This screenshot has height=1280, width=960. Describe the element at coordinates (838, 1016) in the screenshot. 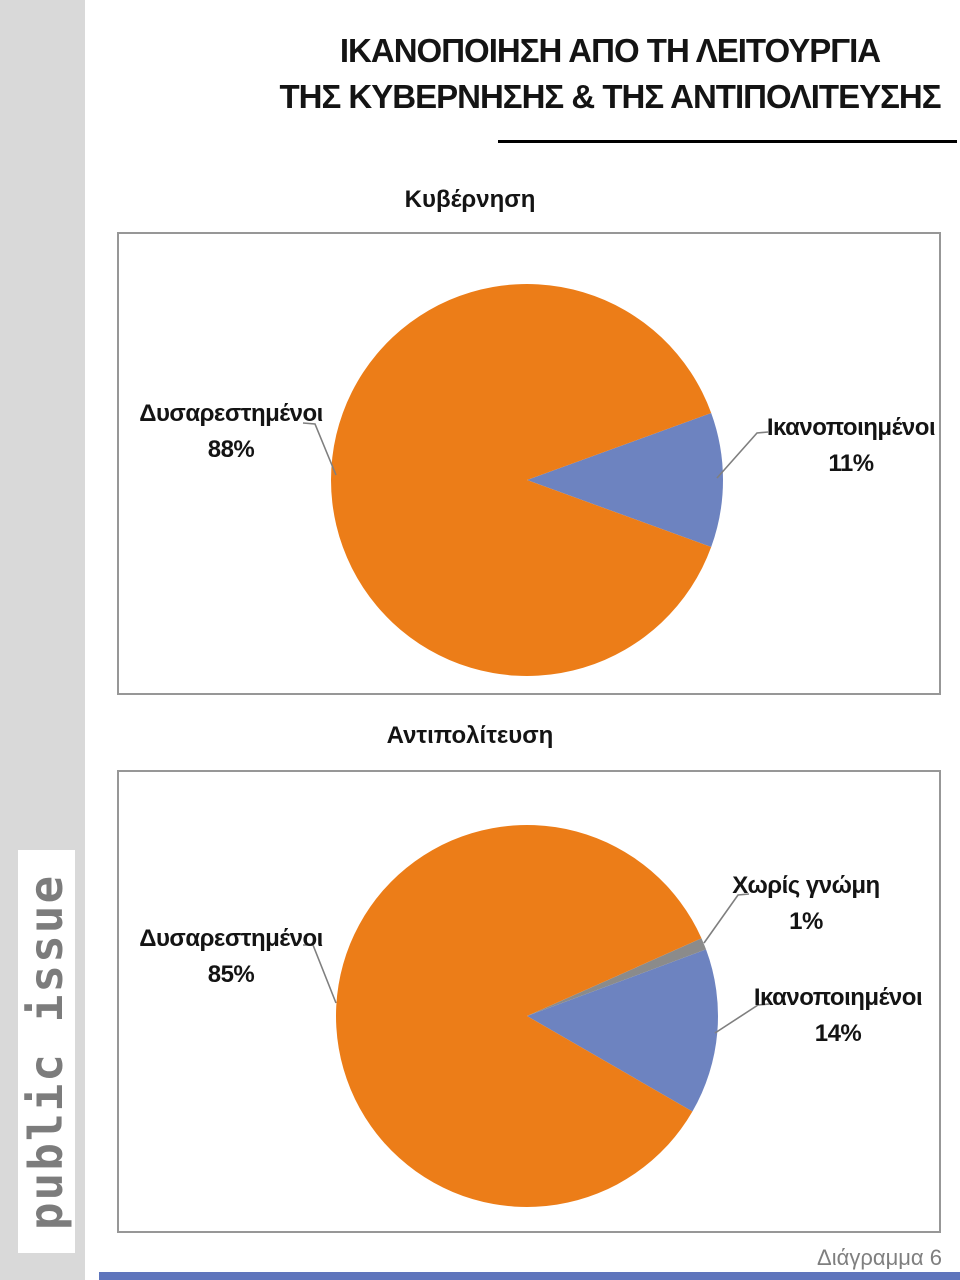

I see `label-opposition-satisfied: Ικανοποιημένοι 14%` at that location.